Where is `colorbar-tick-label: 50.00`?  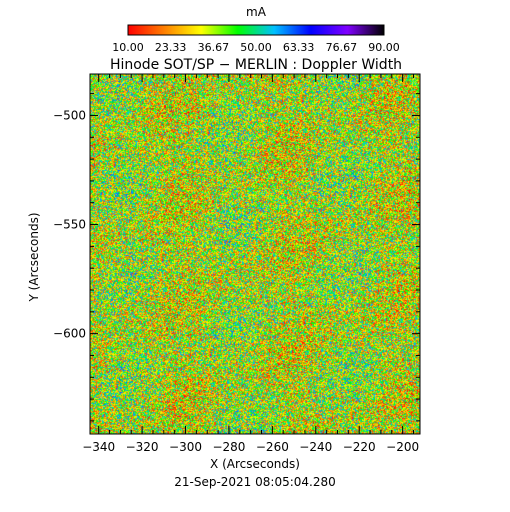
colorbar-tick-label: 50.00 is located at coordinates (256, 47).